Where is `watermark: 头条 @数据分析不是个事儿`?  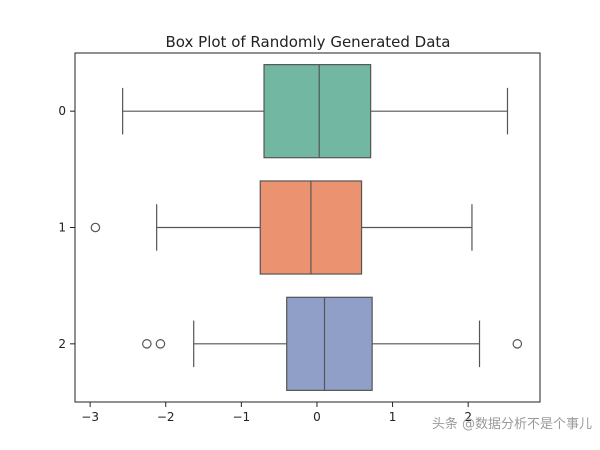
watermark: 头条 @数据分析不是个事儿 is located at coordinates (511, 424).